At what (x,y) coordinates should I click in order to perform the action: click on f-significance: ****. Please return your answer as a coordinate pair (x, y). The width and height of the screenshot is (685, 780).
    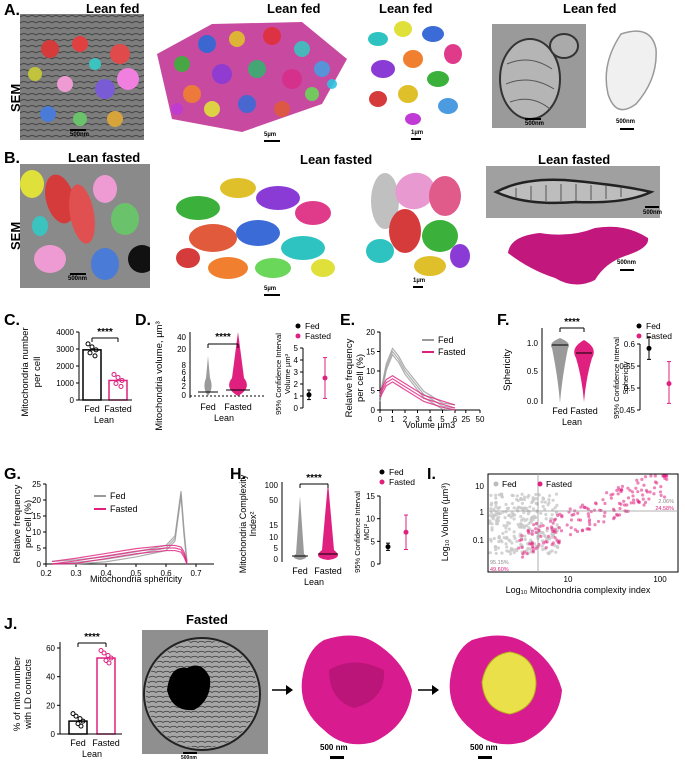
    Looking at the image, I should click on (572, 323).